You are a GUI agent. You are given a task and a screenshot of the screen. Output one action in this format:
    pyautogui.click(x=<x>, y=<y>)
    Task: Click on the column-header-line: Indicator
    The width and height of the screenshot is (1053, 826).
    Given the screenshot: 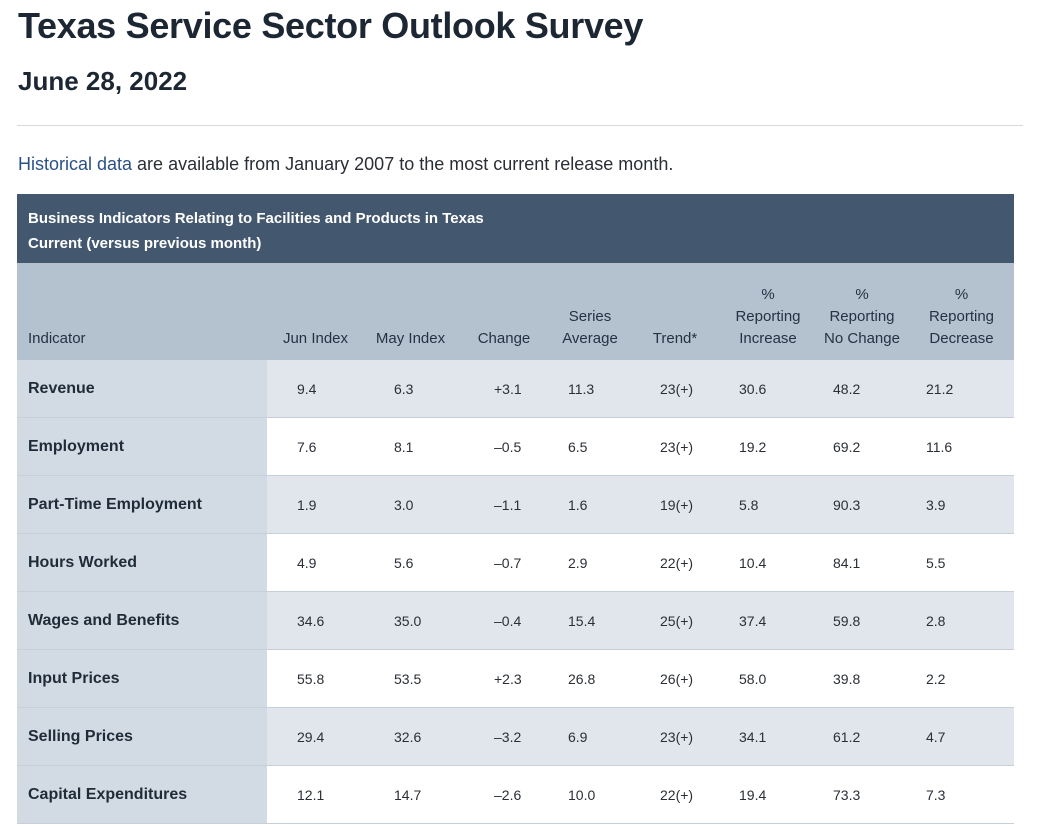 What is the action you would take?
    pyautogui.click(x=57, y=338)
    